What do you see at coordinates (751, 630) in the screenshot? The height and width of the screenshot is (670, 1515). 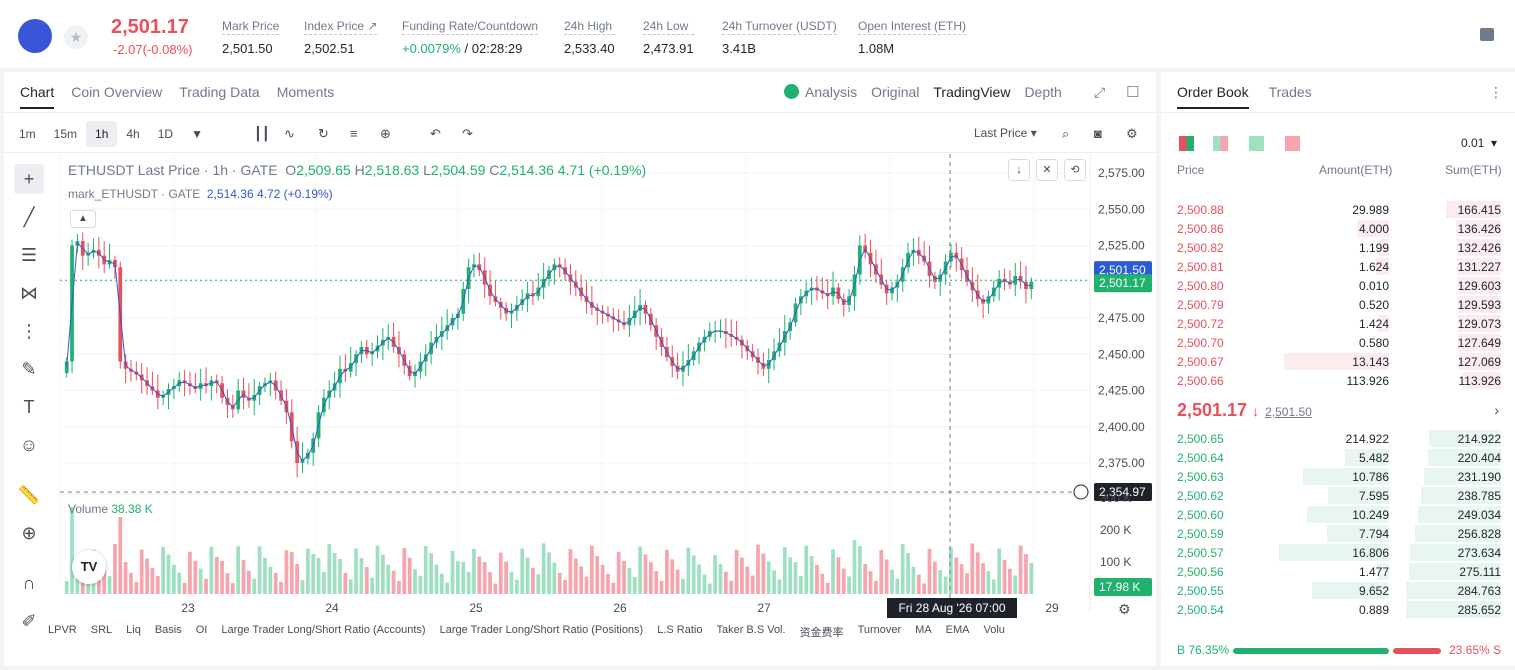 I see `indicator-8: Taker B.S Vol.` at bounding box center [751, 630].